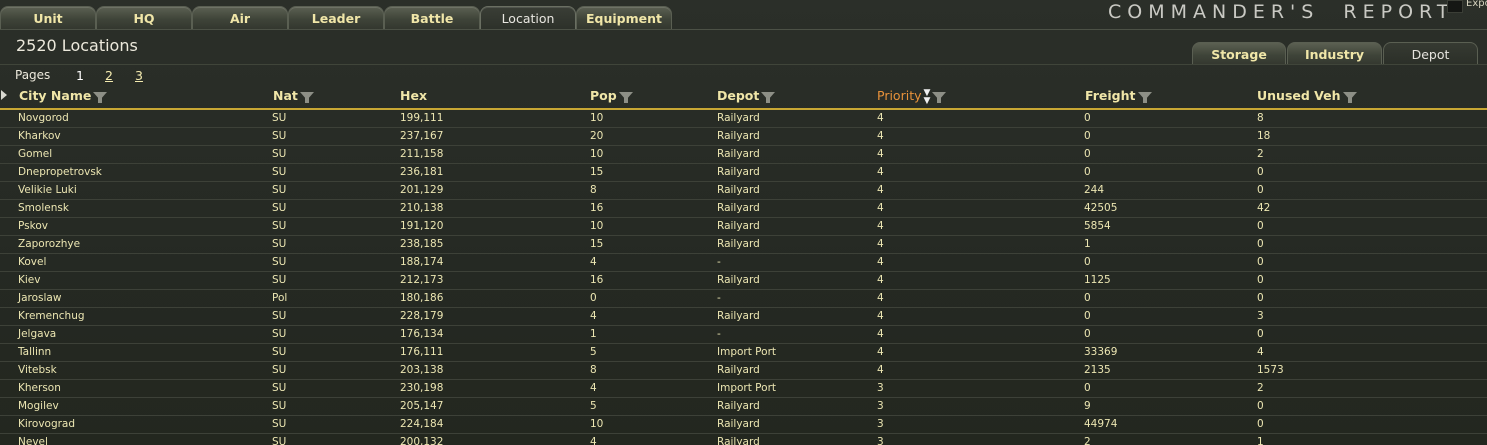  I want to click on table-row: Jelgava SU 176,134 1 - 4 0 0, so click(743, 335).